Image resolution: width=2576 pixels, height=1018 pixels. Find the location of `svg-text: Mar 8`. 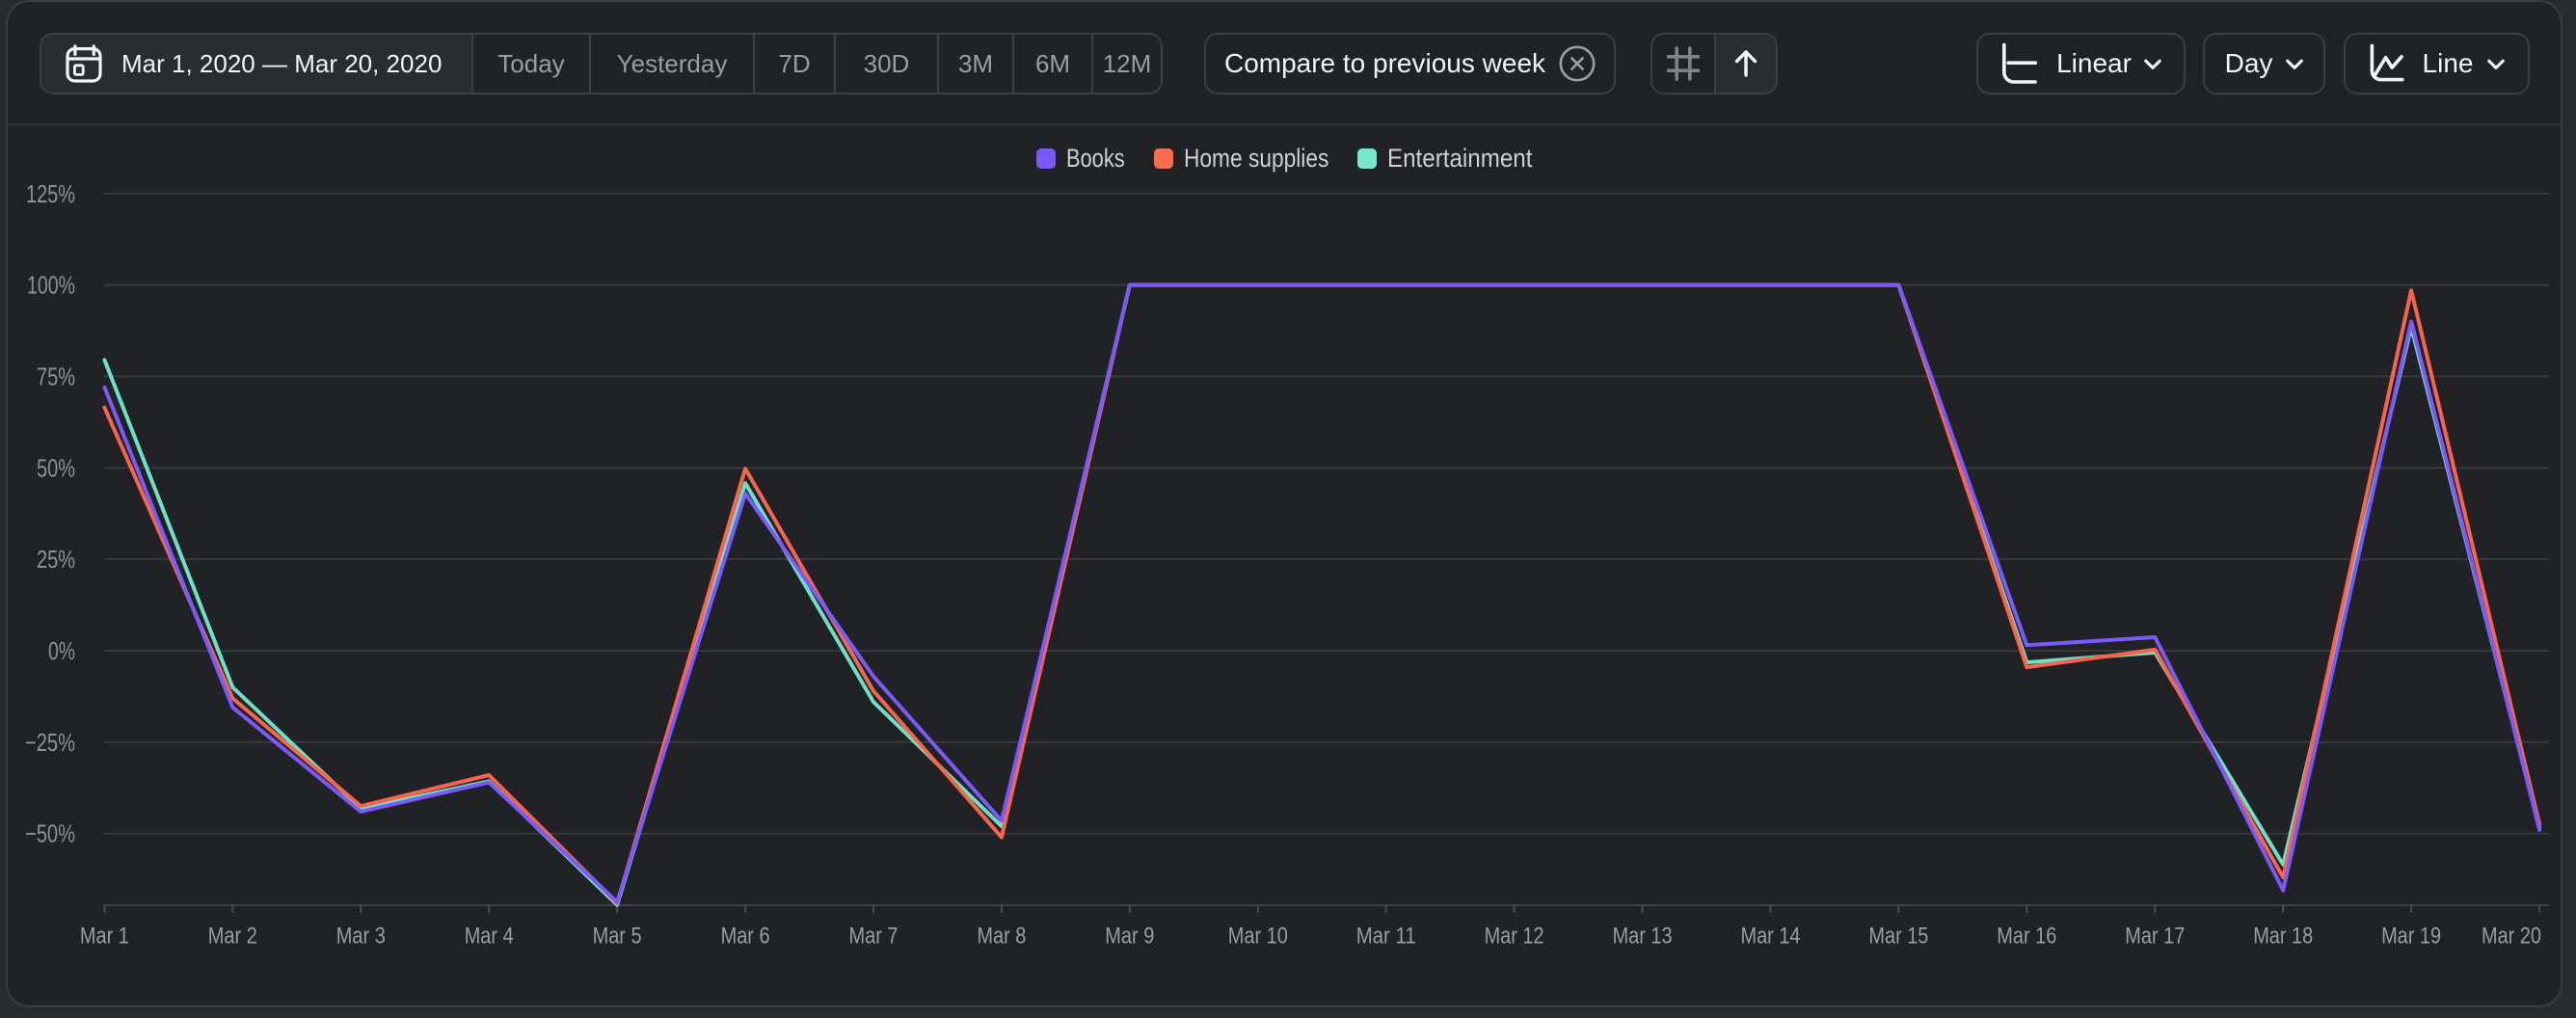

svg-text: Mar 8 is located at coordinates (1002, 937).